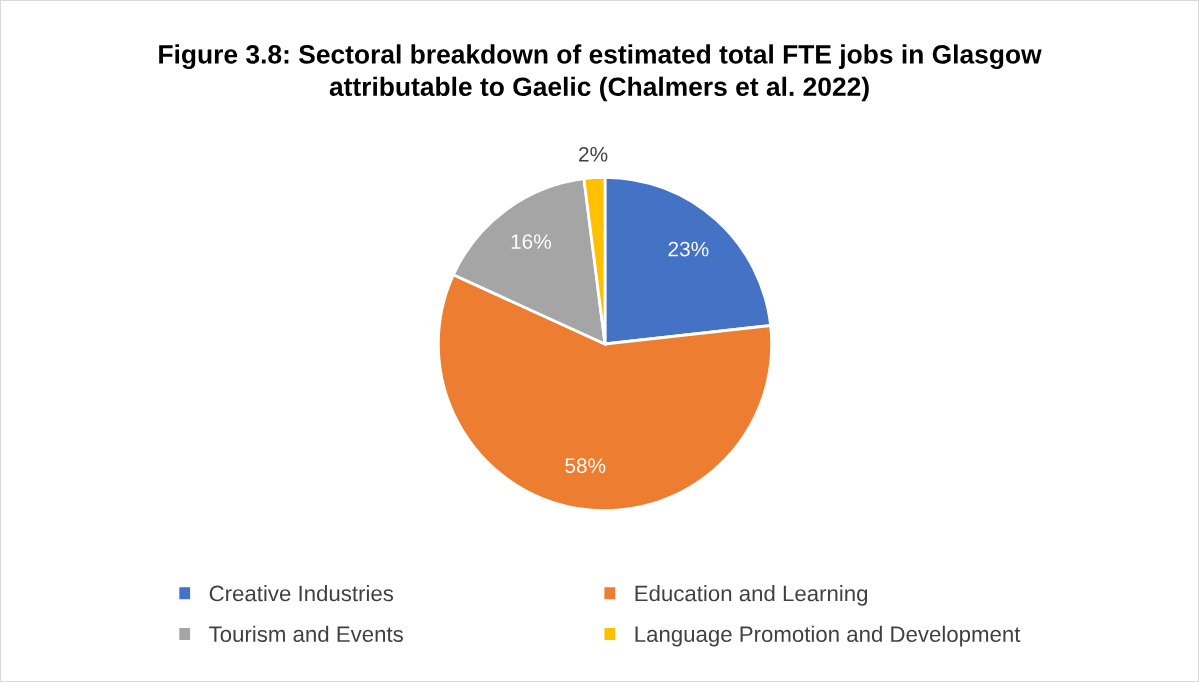 This screenshot has height=682, width=1199. I want to click on legend-label: Creative Industries, so click(301, 593).